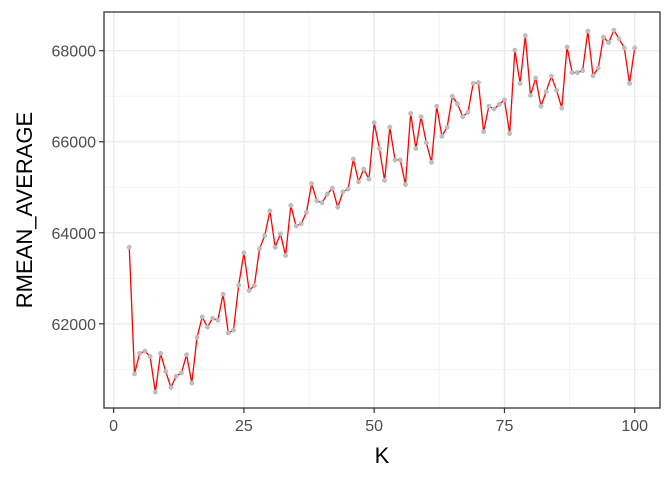 This screenshot has height=480, width=672. I want to click on x-tick-label: 75, so click(505, 426).